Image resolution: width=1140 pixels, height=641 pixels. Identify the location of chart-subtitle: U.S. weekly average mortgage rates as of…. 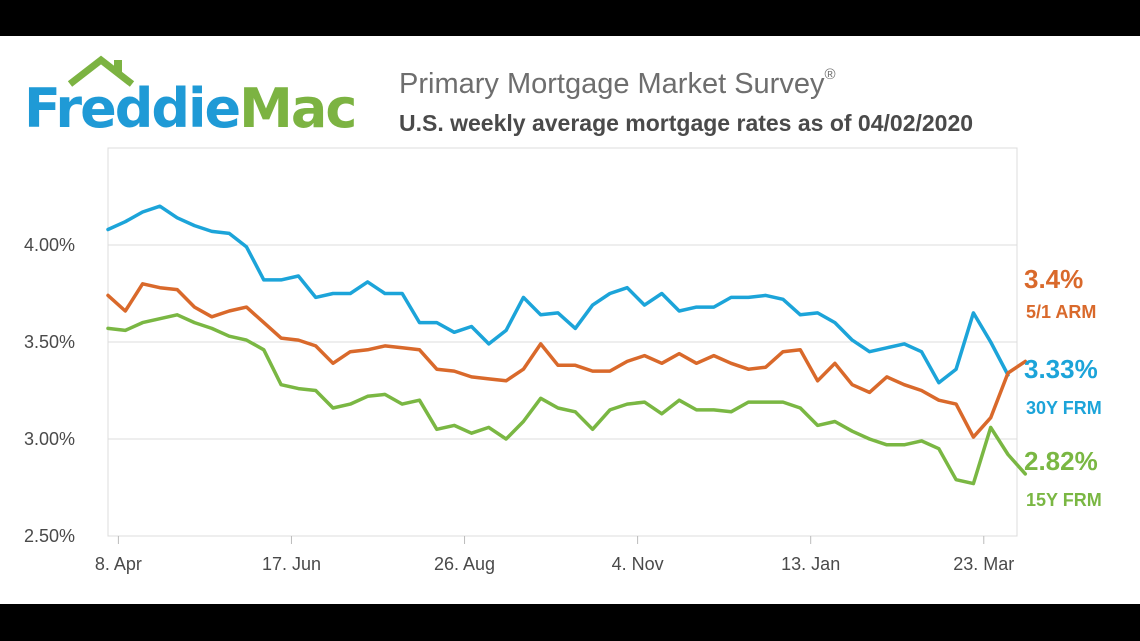
(686, 123).